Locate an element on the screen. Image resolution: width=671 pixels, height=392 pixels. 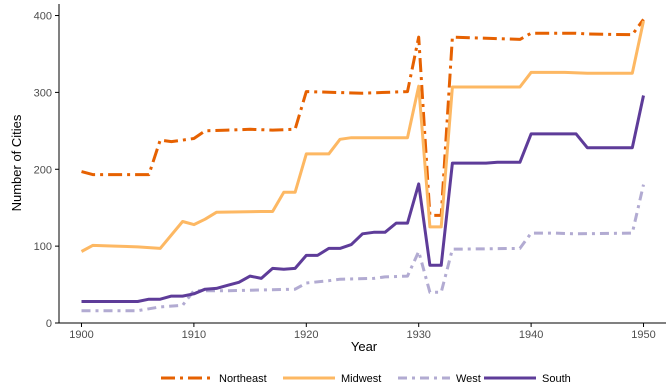
x-tick-label: 1900 is located at coordinates (81, 335).